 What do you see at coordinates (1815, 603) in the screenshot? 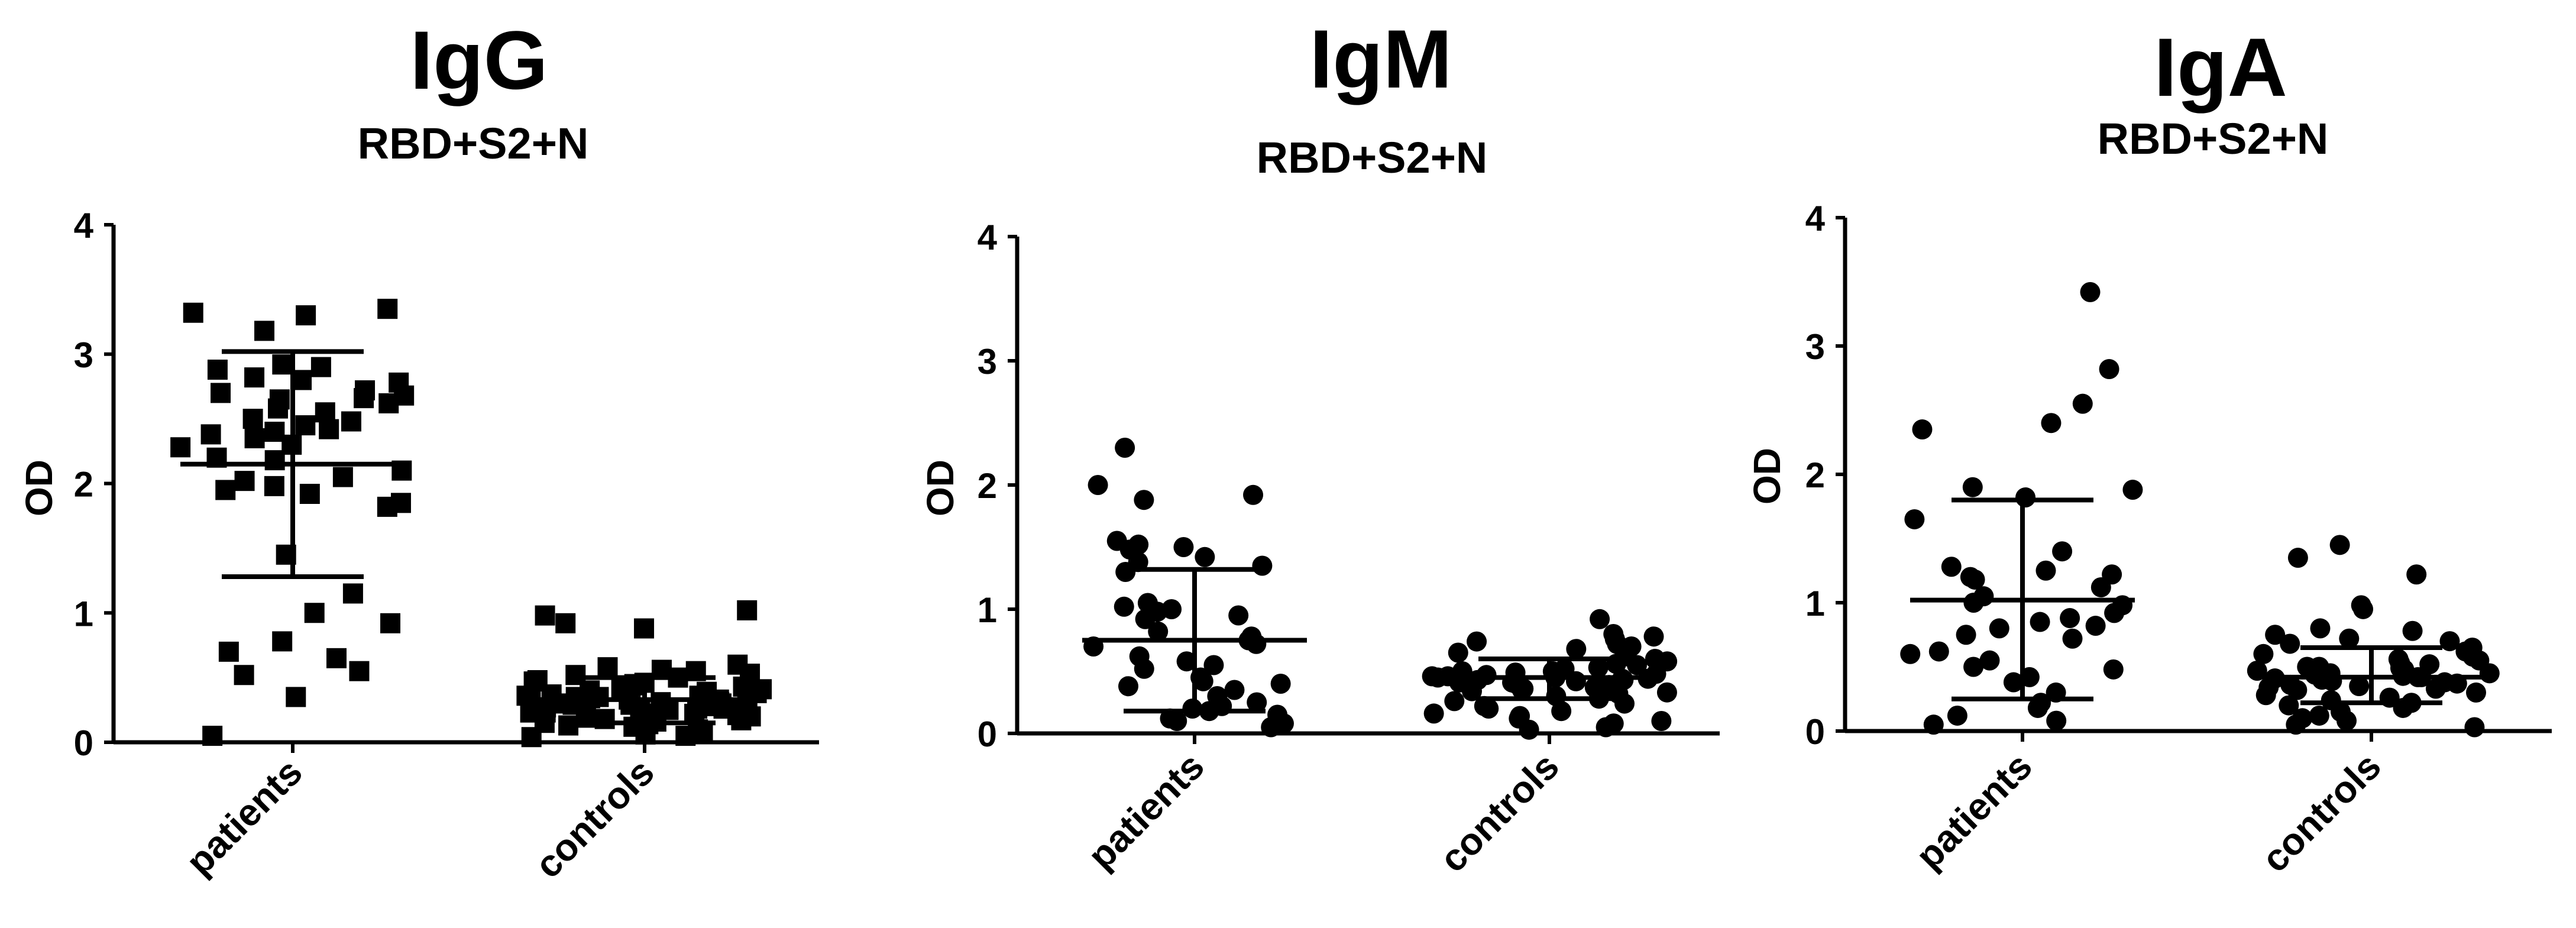
I see `y-tick-label: 1` at bounding box center [1815, 603].